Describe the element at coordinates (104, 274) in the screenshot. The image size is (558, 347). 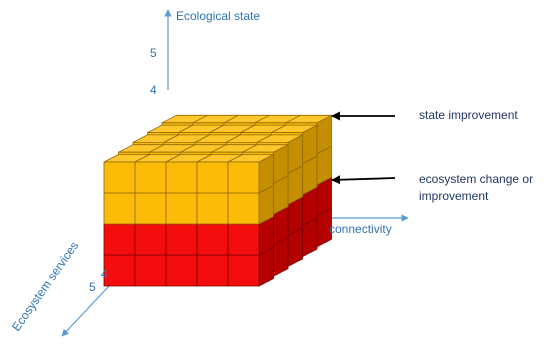
I see `diagonal-tick-4: 4` at that location.